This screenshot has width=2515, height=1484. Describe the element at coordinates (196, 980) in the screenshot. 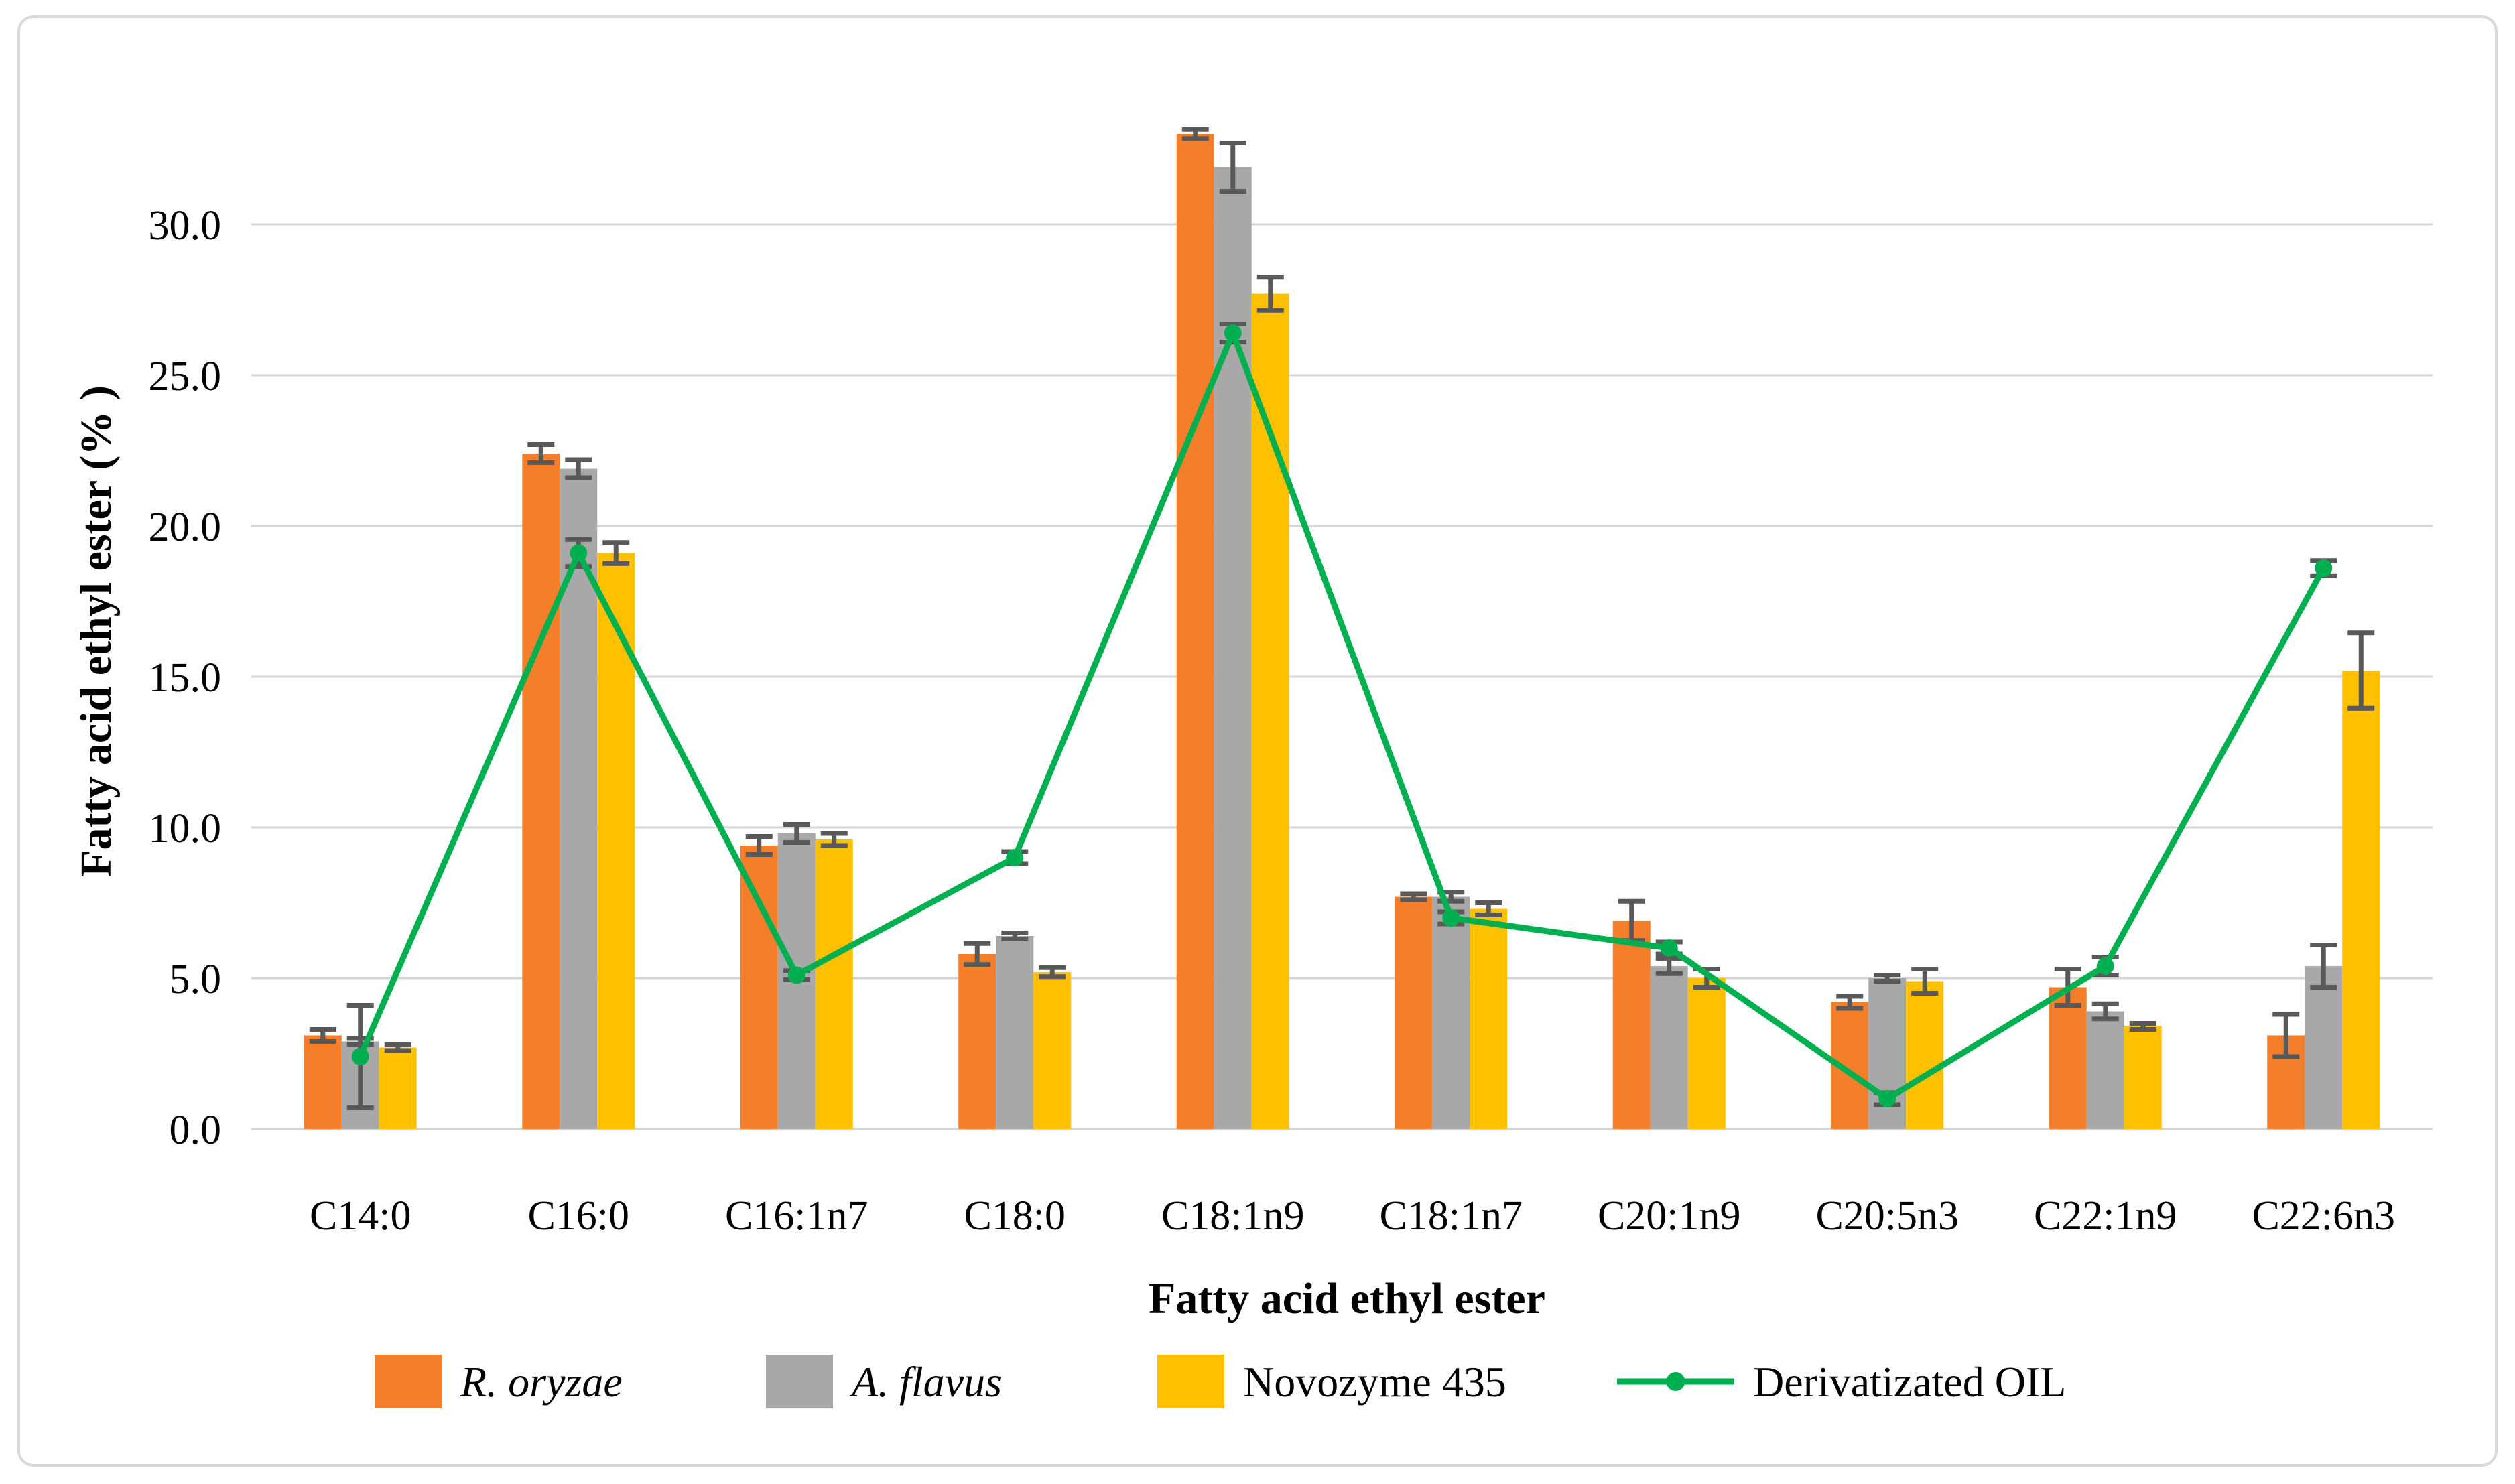

I see `y-tick-label: 5.0` at that location.